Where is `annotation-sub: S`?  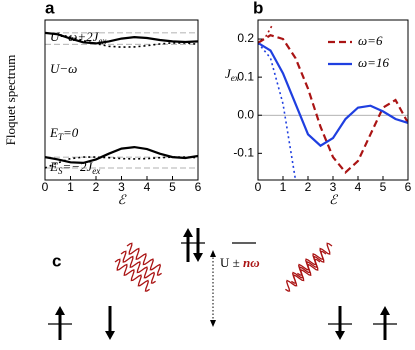 annotation-sub: S is located at coordinates (60, 171).